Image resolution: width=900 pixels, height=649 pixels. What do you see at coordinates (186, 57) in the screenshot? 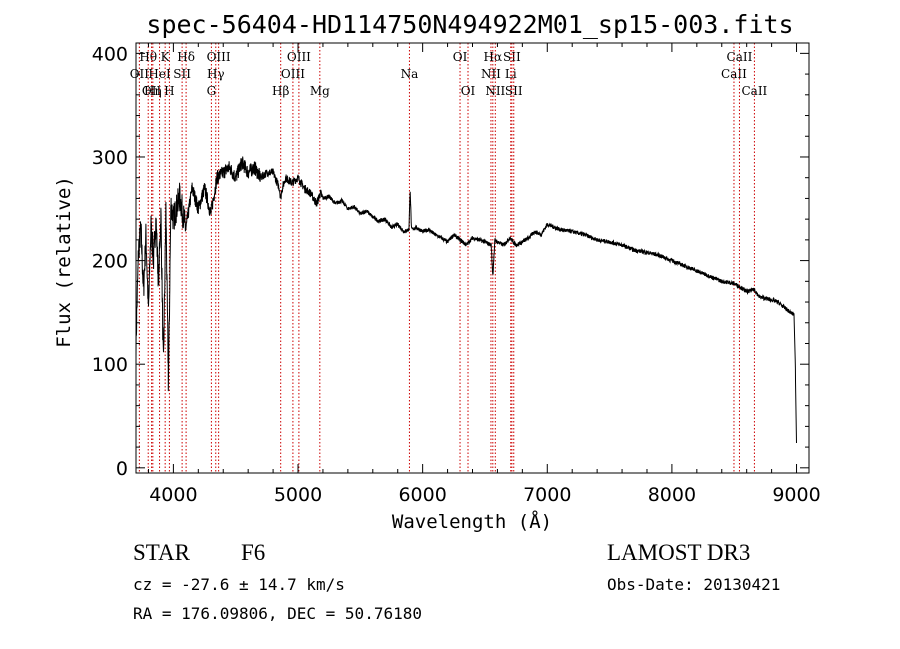
I see `line-marker-label: Hδ` at bounding box center [186, 57].